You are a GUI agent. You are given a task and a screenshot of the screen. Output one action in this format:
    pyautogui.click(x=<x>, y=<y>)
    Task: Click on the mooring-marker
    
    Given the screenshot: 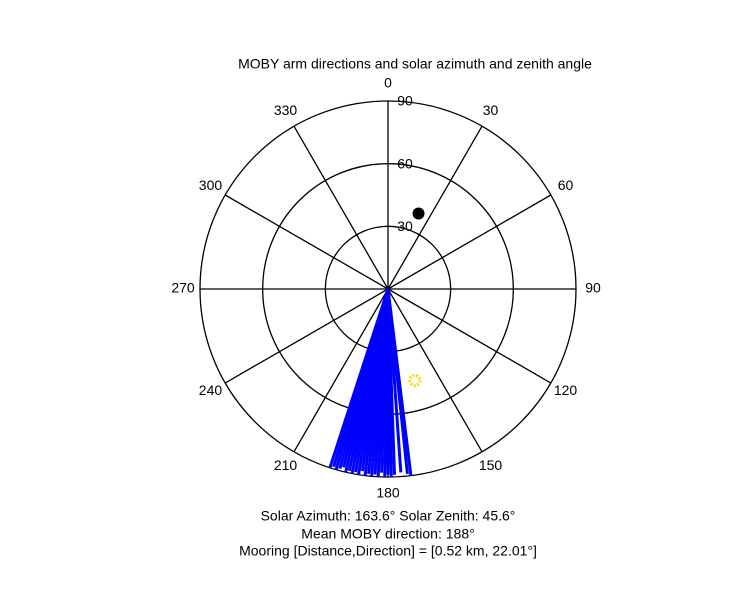 What is the action you would take?
    pyautogui.click(x=418, y=213)
    